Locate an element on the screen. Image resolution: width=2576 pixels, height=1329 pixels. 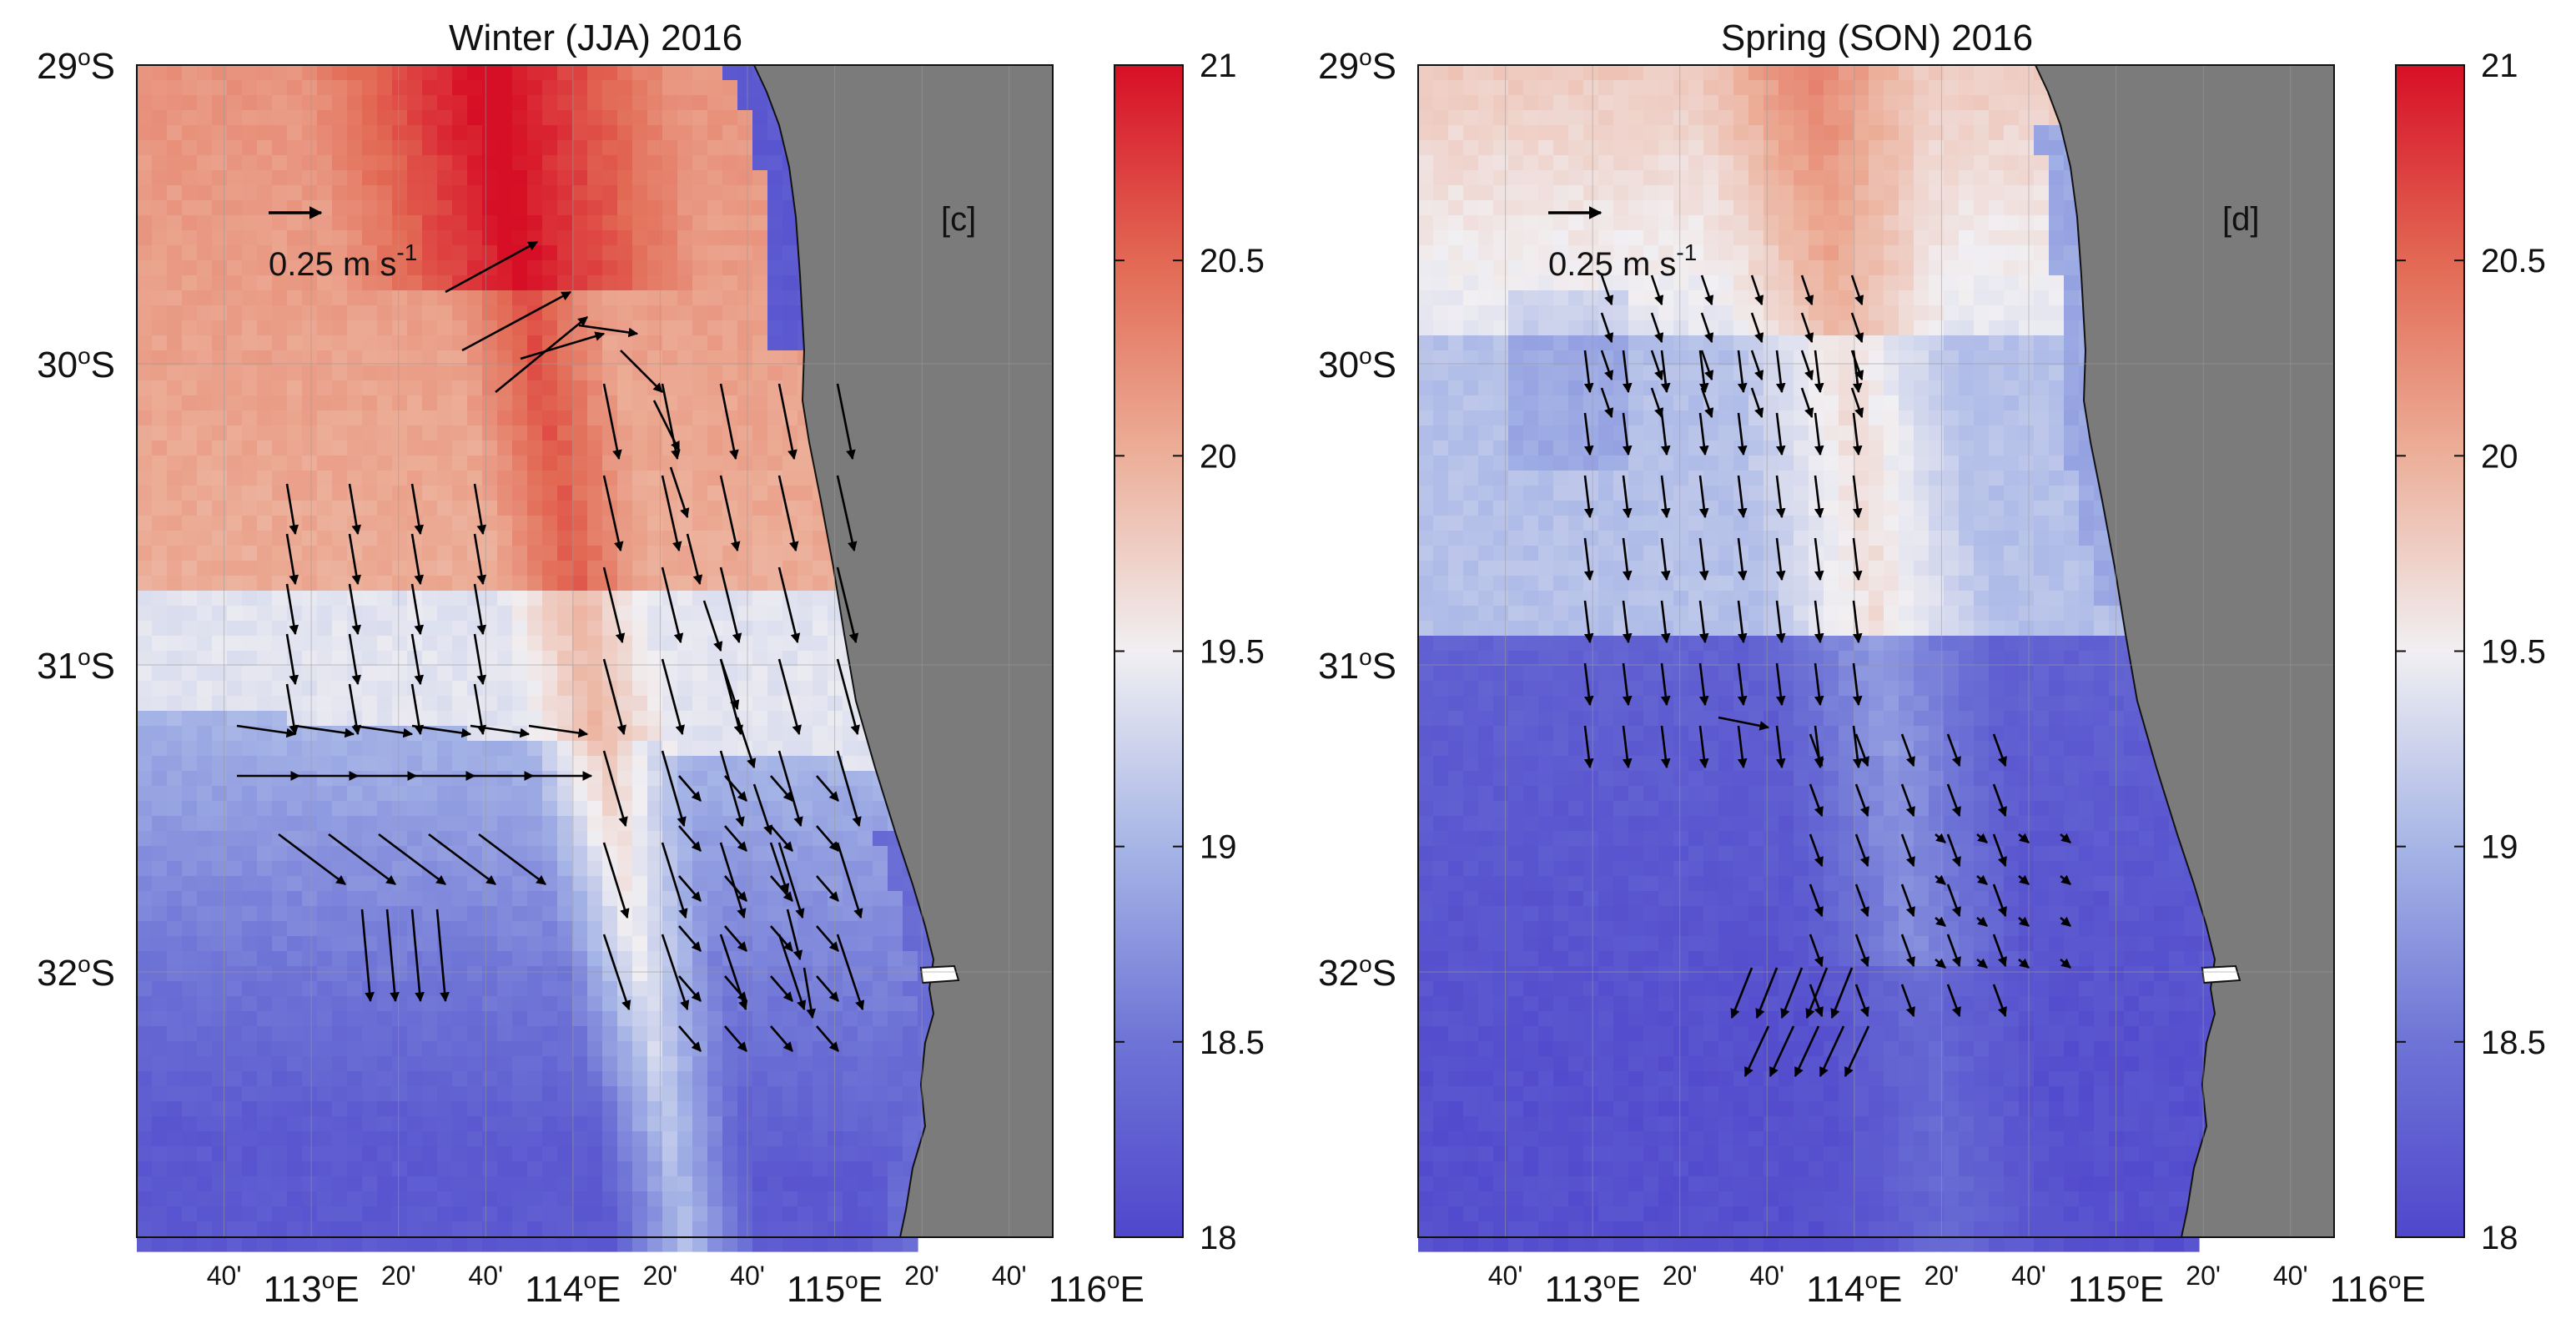
longitude-label: 113oE is located at coordinates (312, 1288).